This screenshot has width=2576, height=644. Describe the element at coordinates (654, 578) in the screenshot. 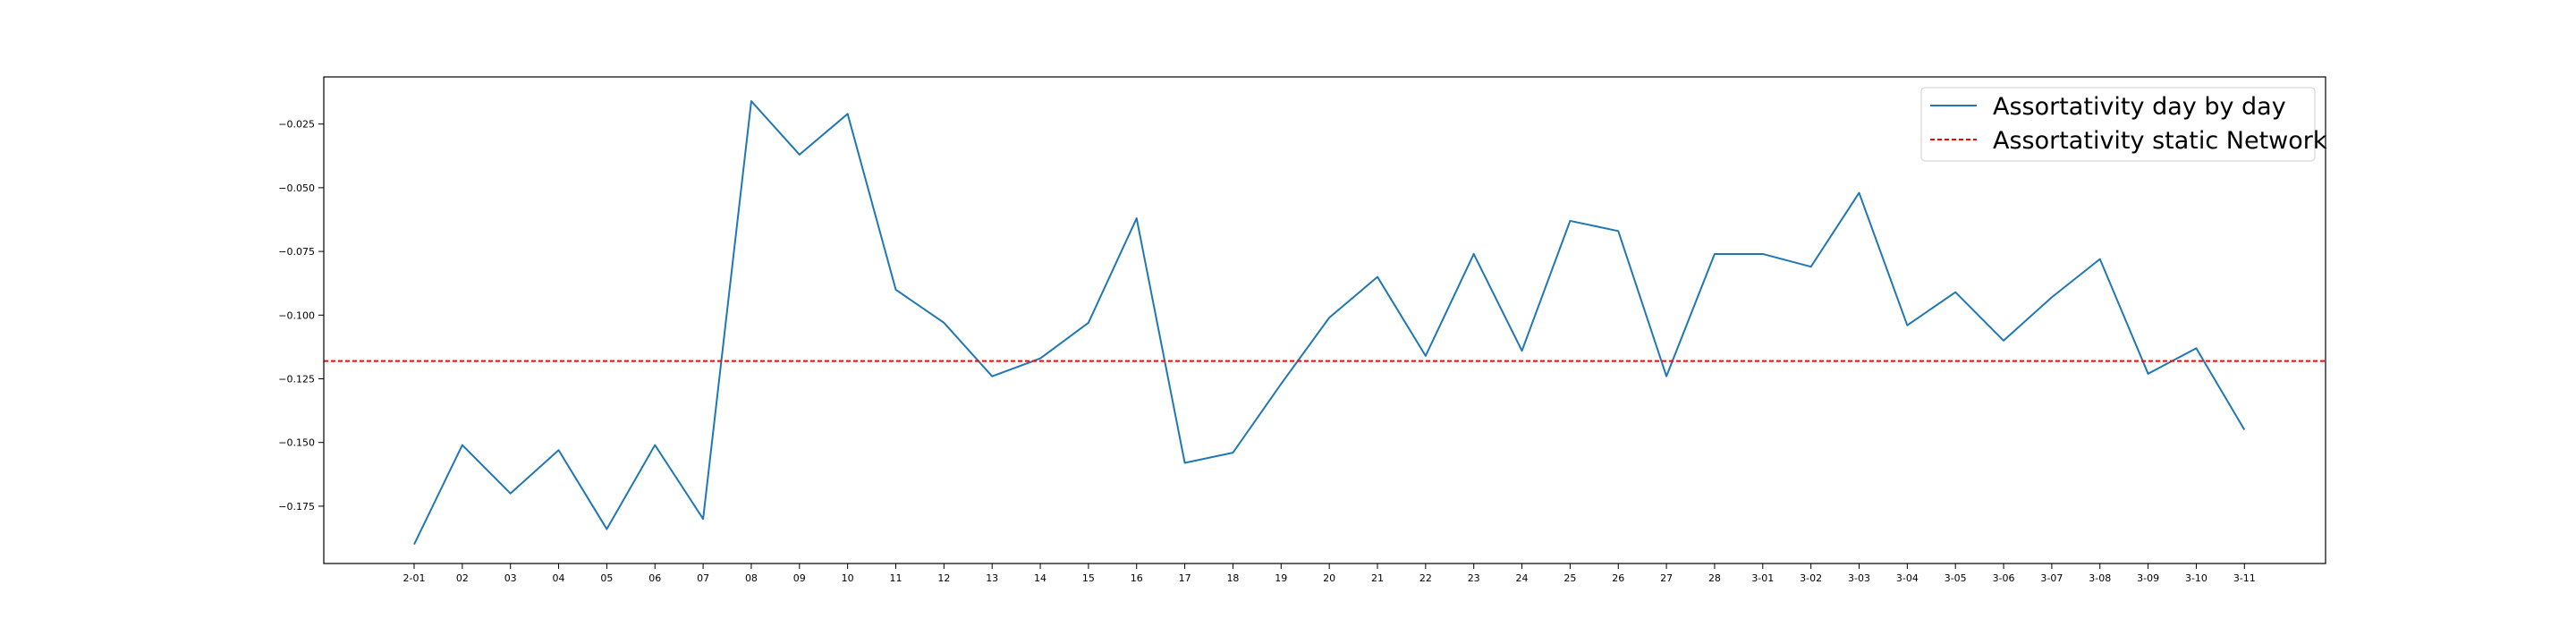

I see `x-tick-label: 06` at that location.